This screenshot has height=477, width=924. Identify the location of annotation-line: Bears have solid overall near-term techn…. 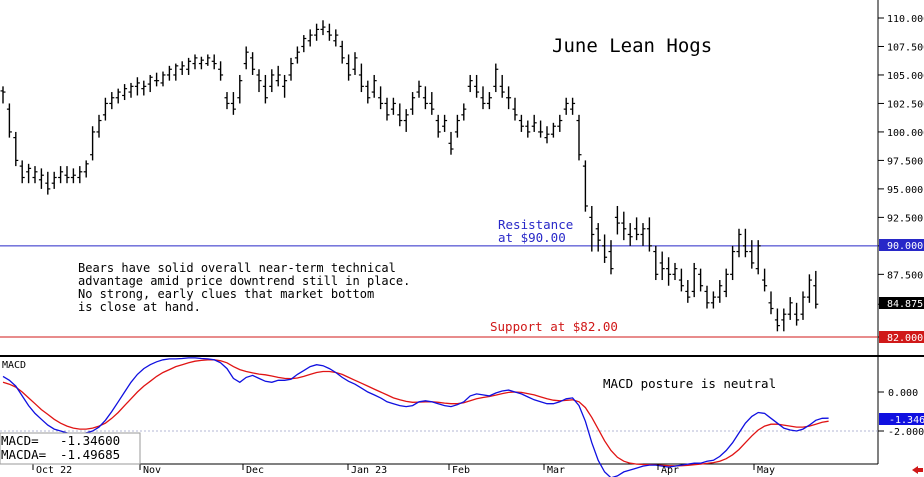
(237, 268).